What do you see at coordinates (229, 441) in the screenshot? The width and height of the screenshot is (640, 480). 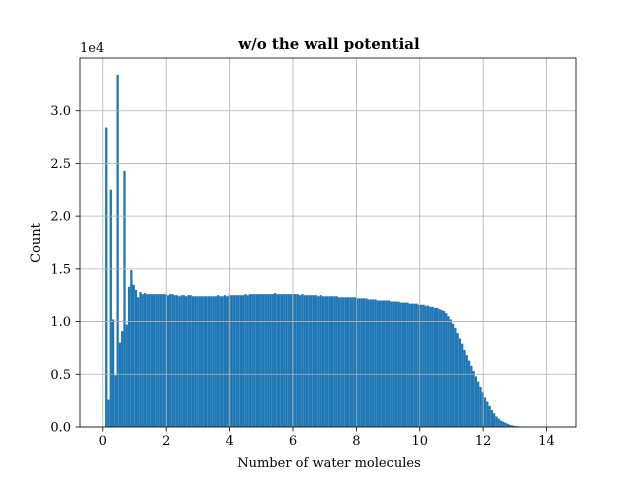 I see `x-tick-label: 4` at bounding box center [229, 441].